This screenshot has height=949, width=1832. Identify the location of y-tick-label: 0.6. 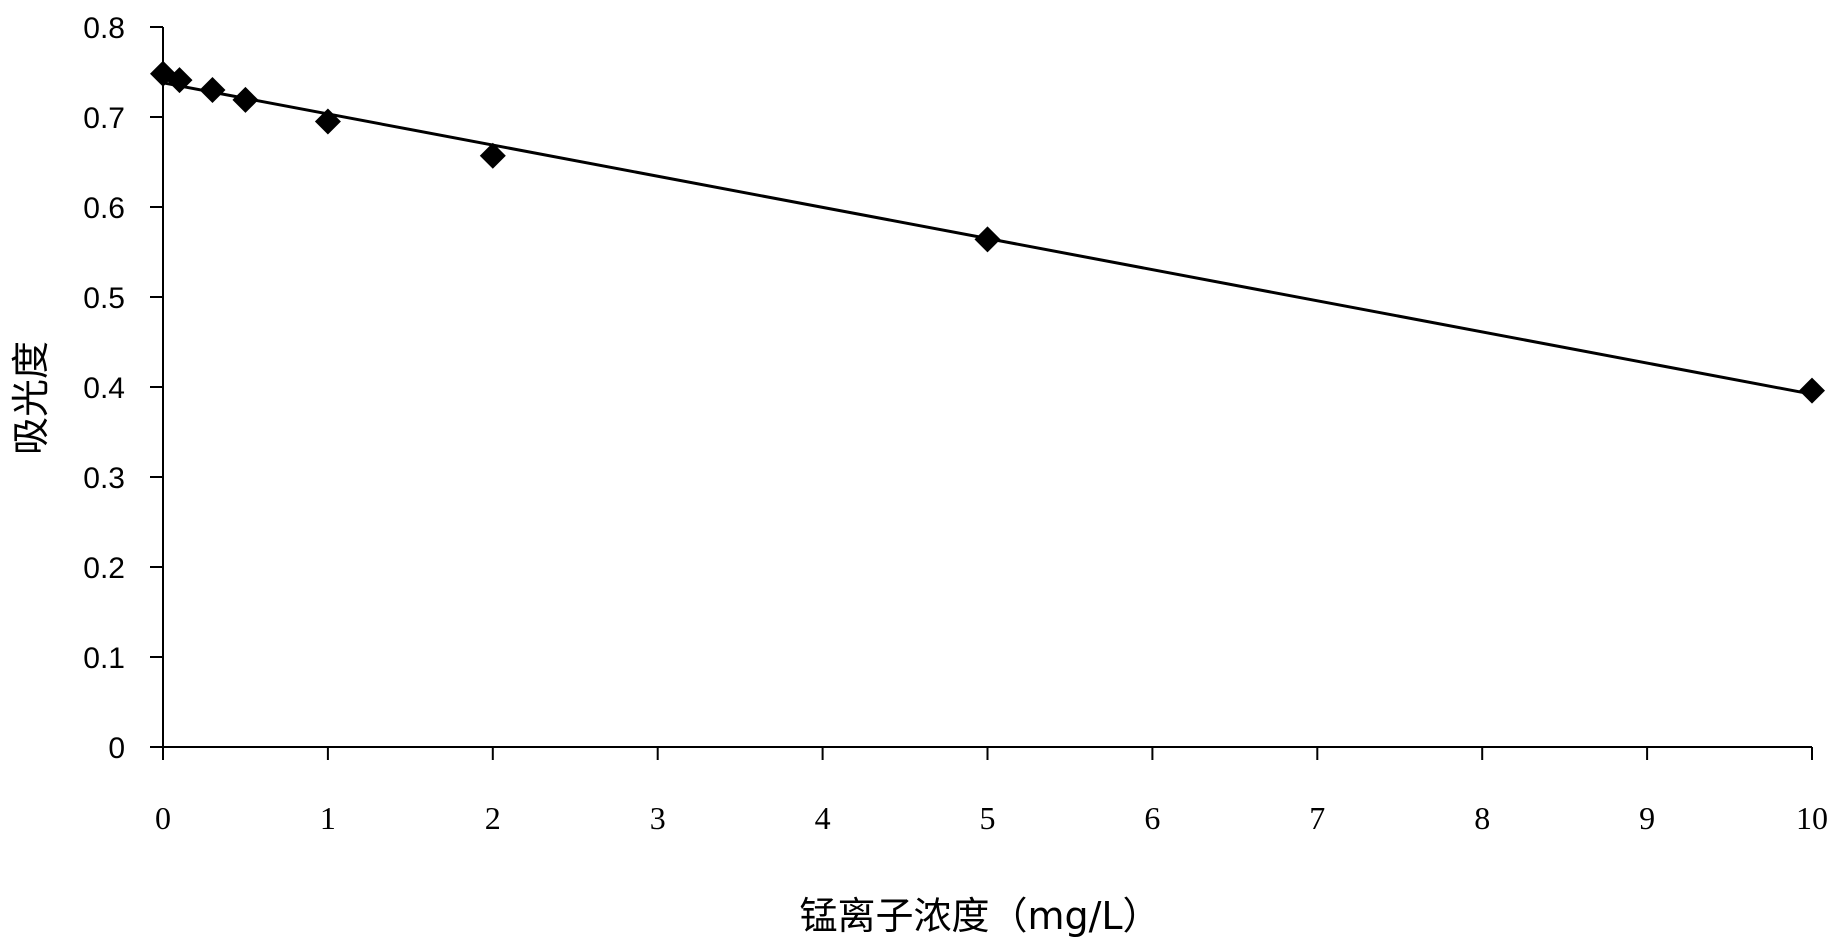
(104, 208).